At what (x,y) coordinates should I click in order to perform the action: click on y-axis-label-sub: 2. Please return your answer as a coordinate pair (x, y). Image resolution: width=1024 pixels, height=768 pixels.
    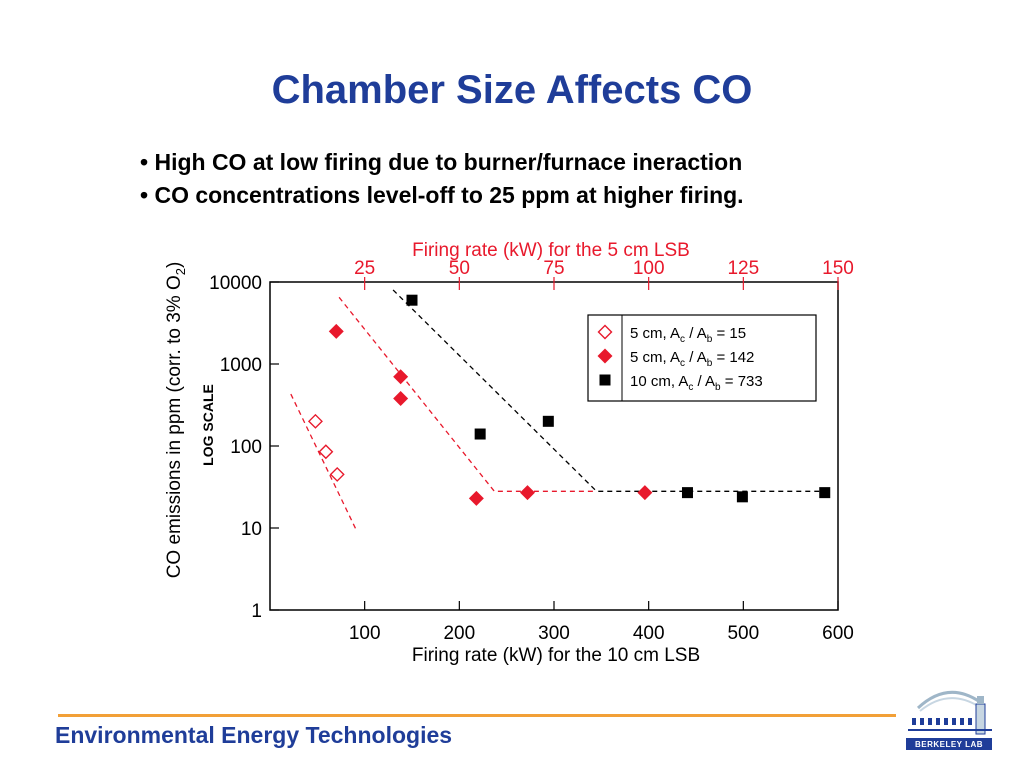
    Looking at the image, I should click on (180, 271).